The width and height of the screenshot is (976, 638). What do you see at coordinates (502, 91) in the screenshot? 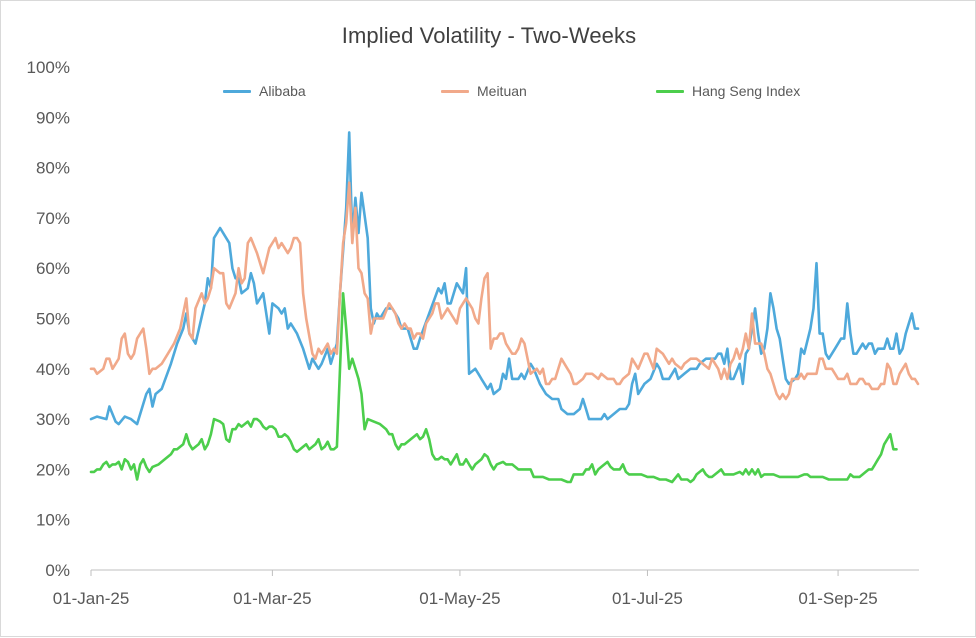
I see `legend-label-meituan: Meituan` at bounding box center [502, 91].